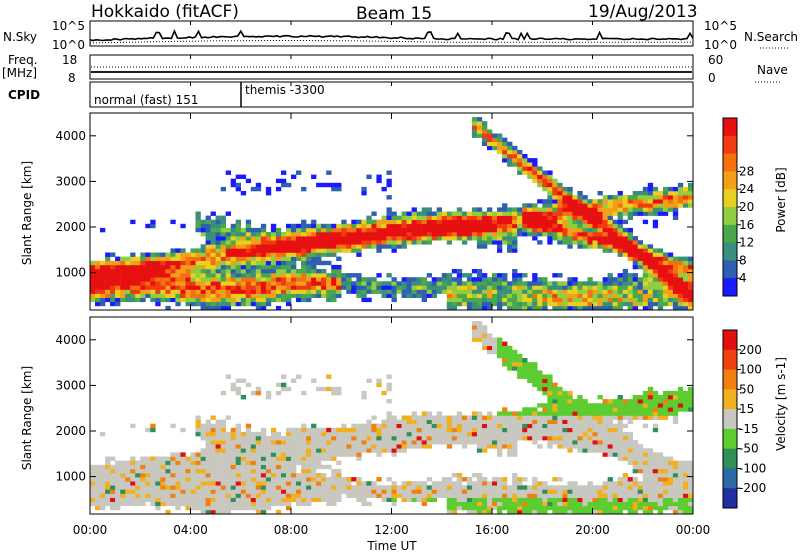  What do you see at coordinates (70, 273) in the screenshot?
I see `range-tick-label: 1000` at bounding box center [70, 273].